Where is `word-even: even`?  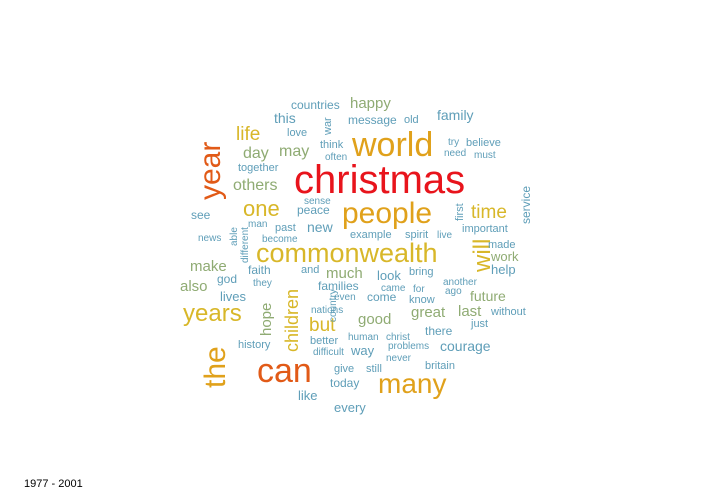
word-even: even is located at coordinates (345, 297).